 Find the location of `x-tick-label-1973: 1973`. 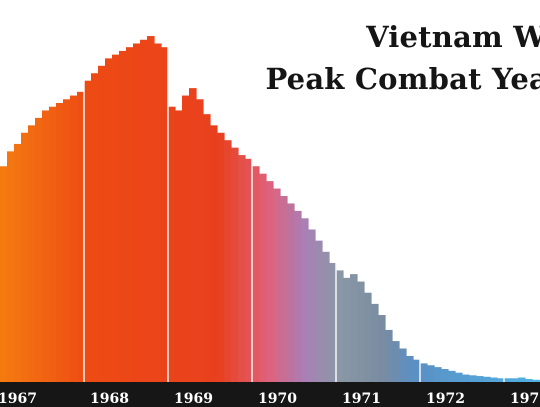

x-tick-label-1973: 1973 is located at coordinates (525, 399).